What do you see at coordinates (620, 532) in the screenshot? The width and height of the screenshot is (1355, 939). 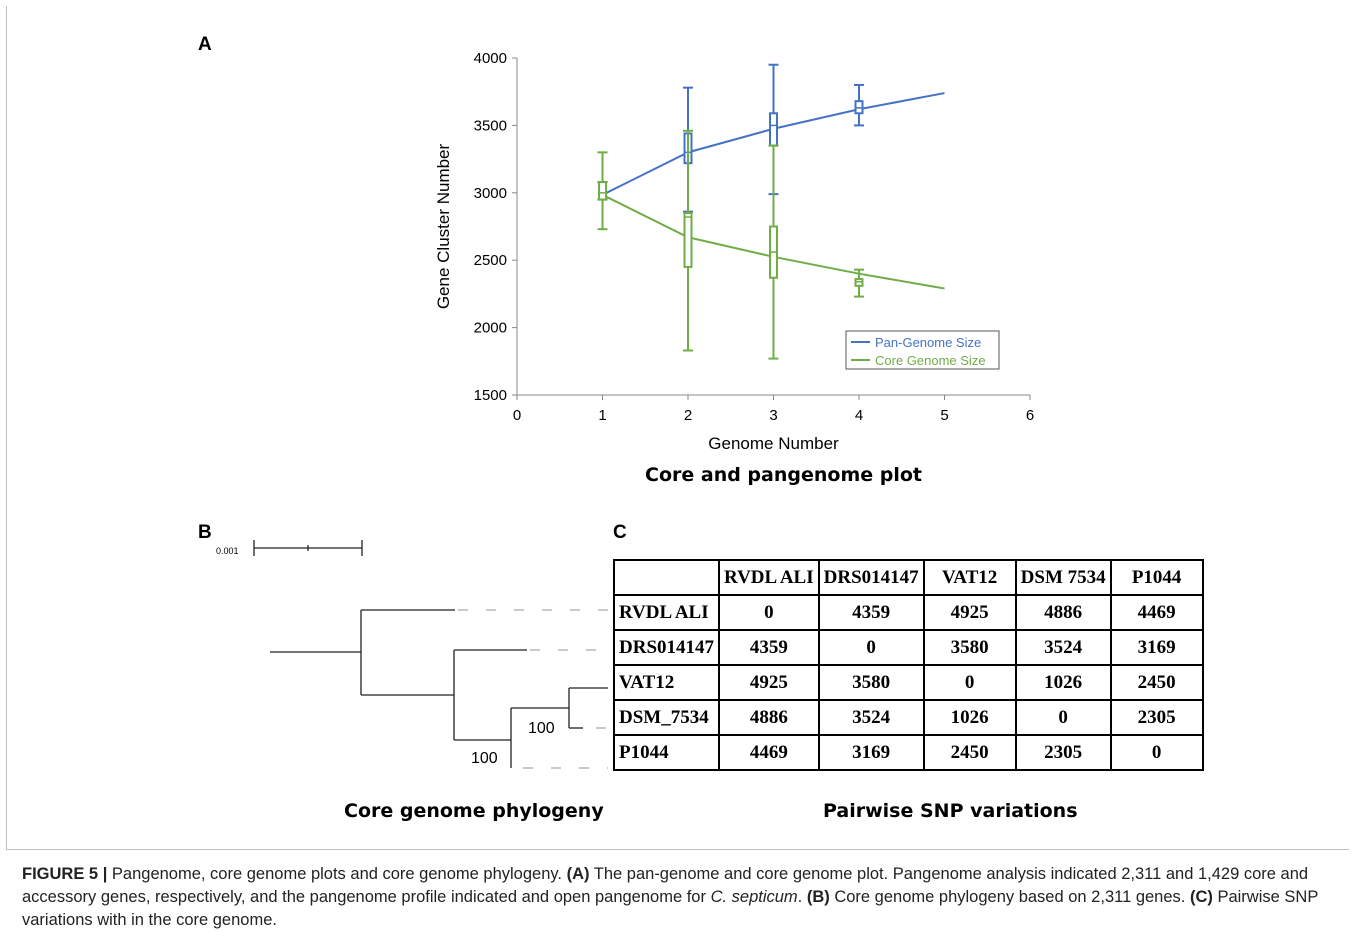 I see `panel-c-label: C` at bounding box center [620, 532].